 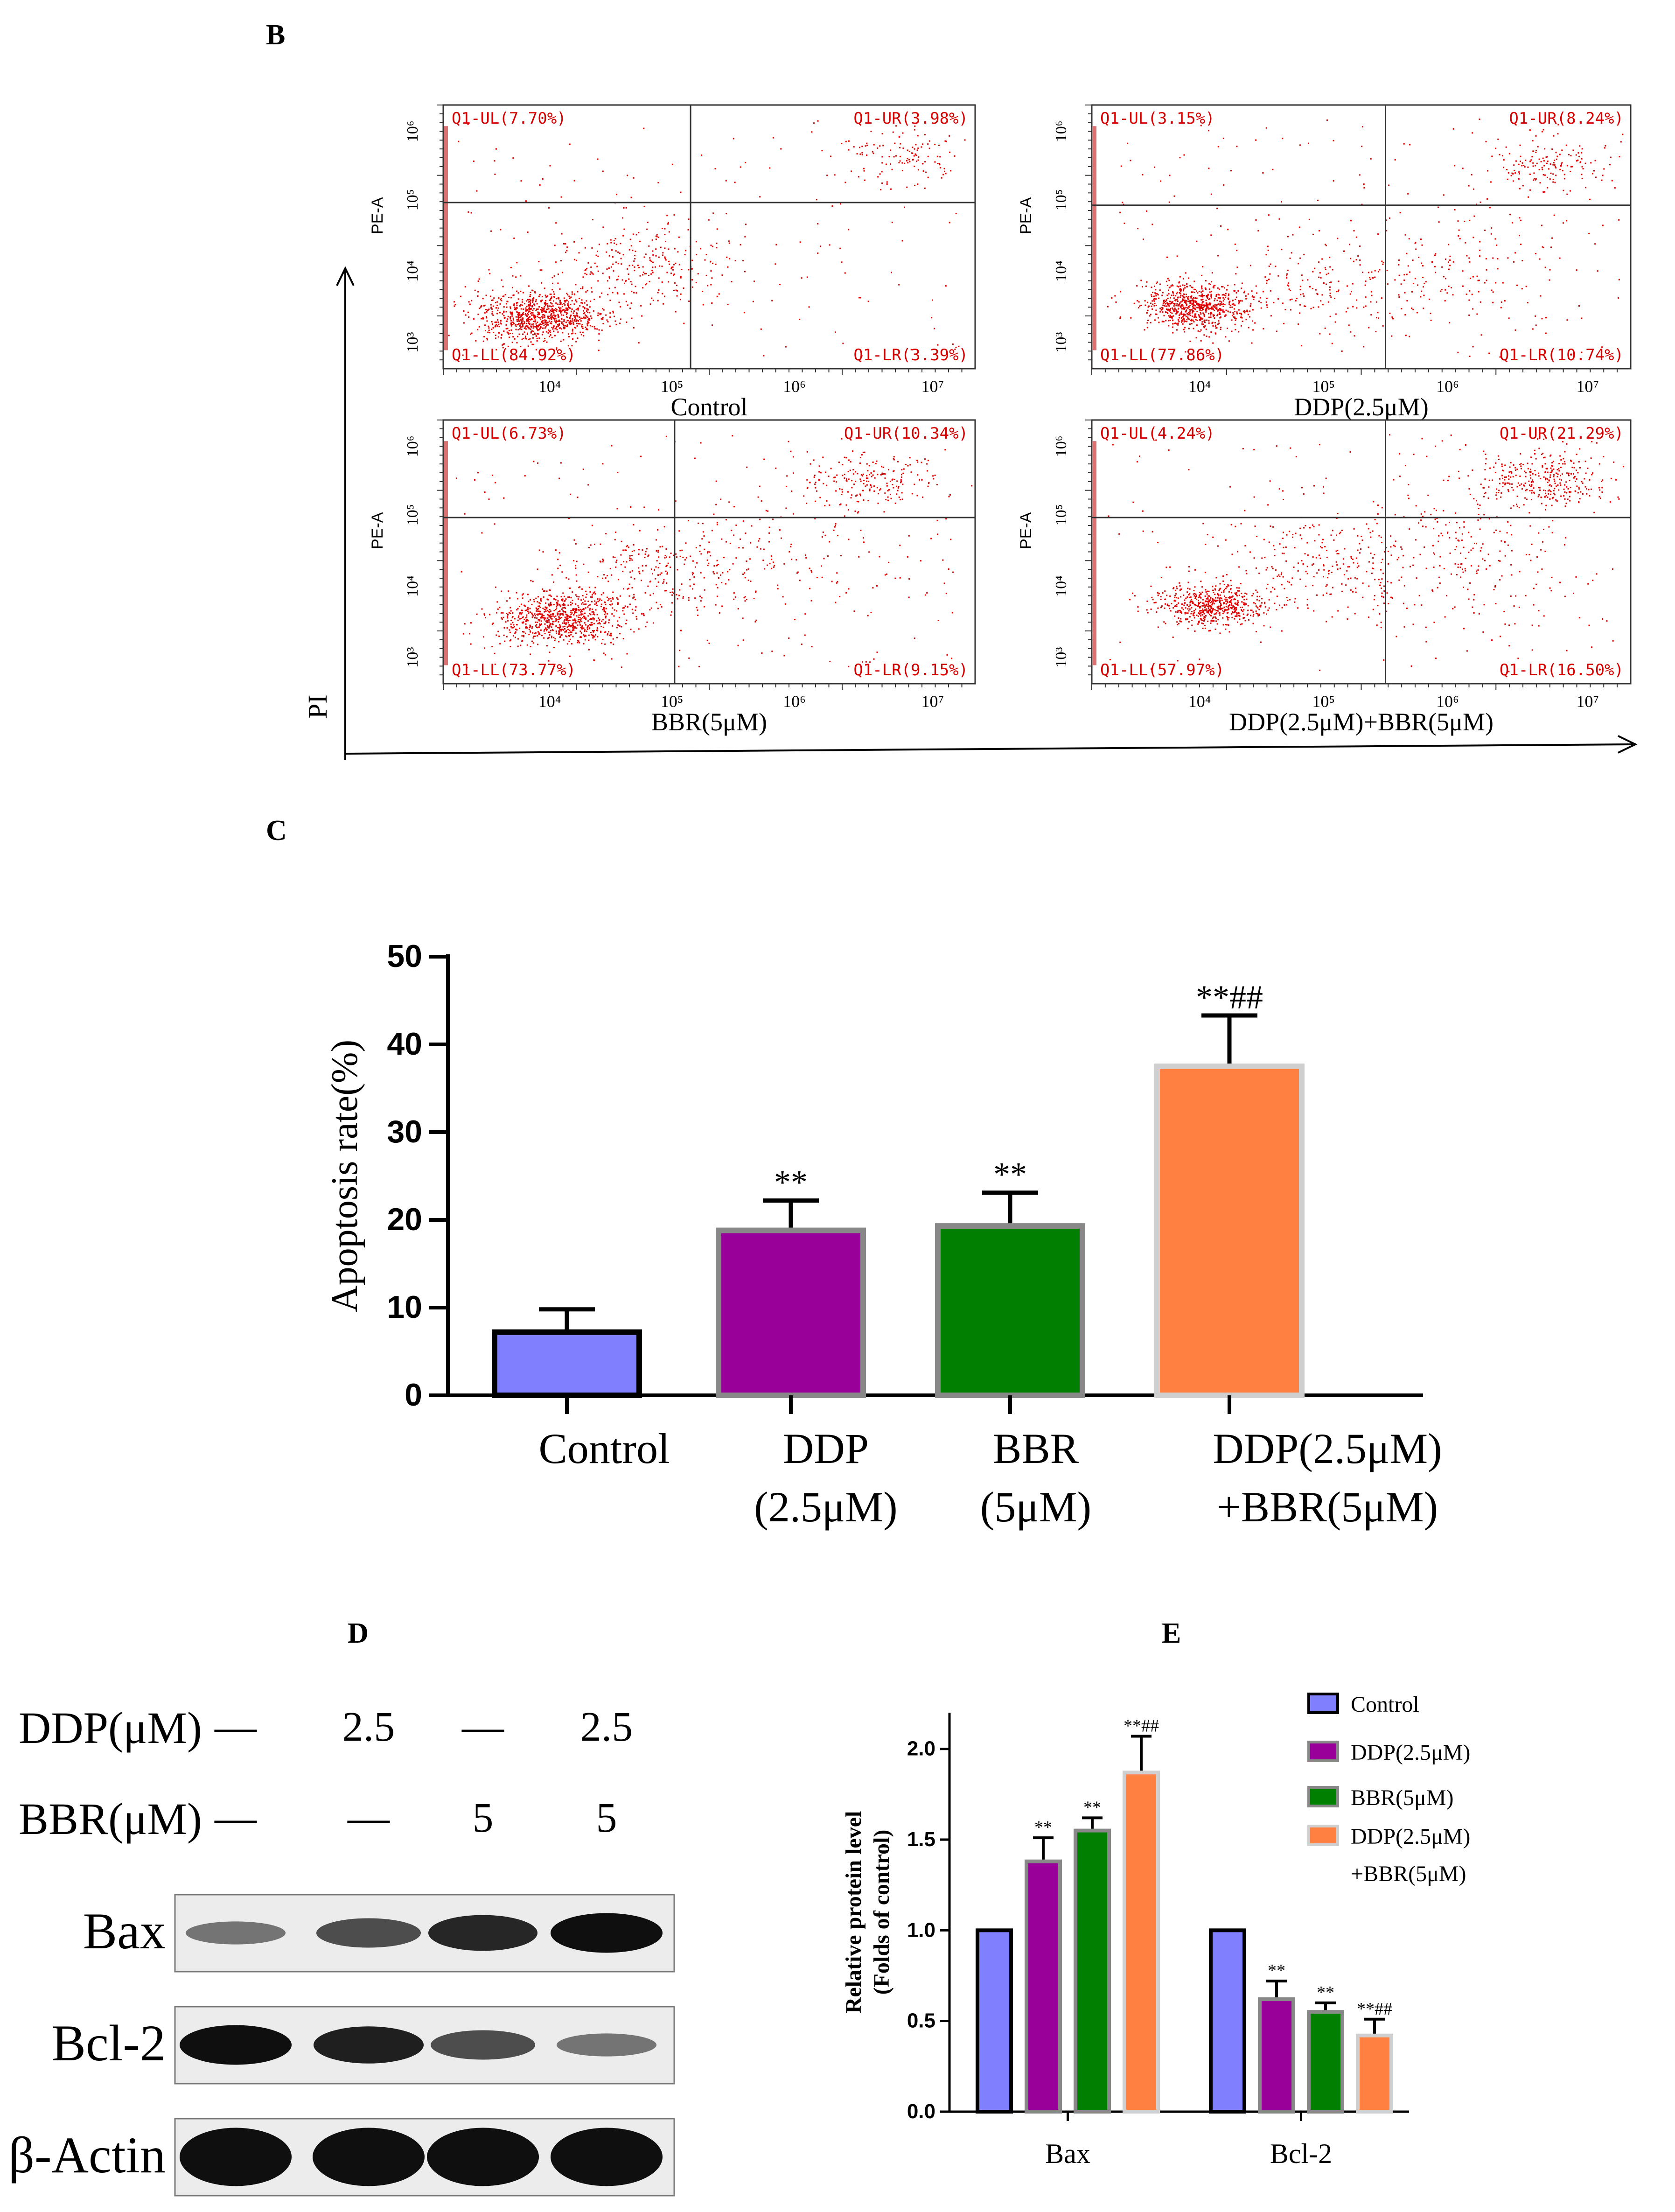 What do you see at coordinates (413, 342) in the screenshot?
I see `y-tick-label: 10³` at bounding box center [413, 342].